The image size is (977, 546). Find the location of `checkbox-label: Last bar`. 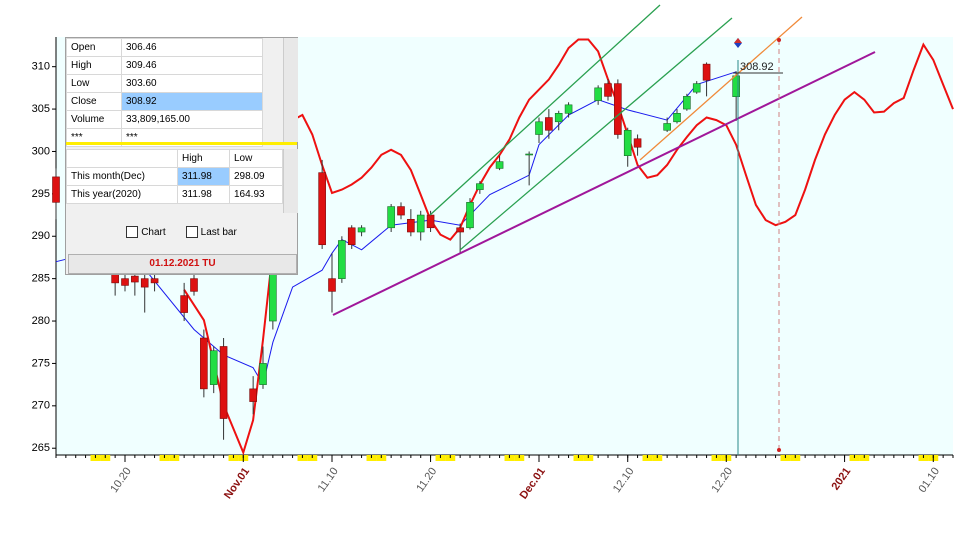

checkbox-label: Last bar is located at coordinates (218, 232).